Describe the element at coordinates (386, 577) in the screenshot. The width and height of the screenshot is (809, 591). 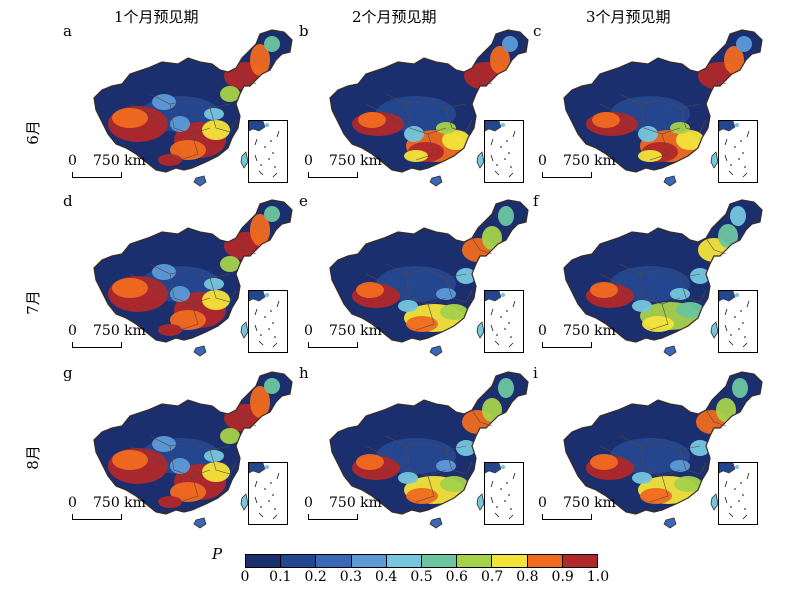
I see `legend-tick-label: 0.4` at that location.